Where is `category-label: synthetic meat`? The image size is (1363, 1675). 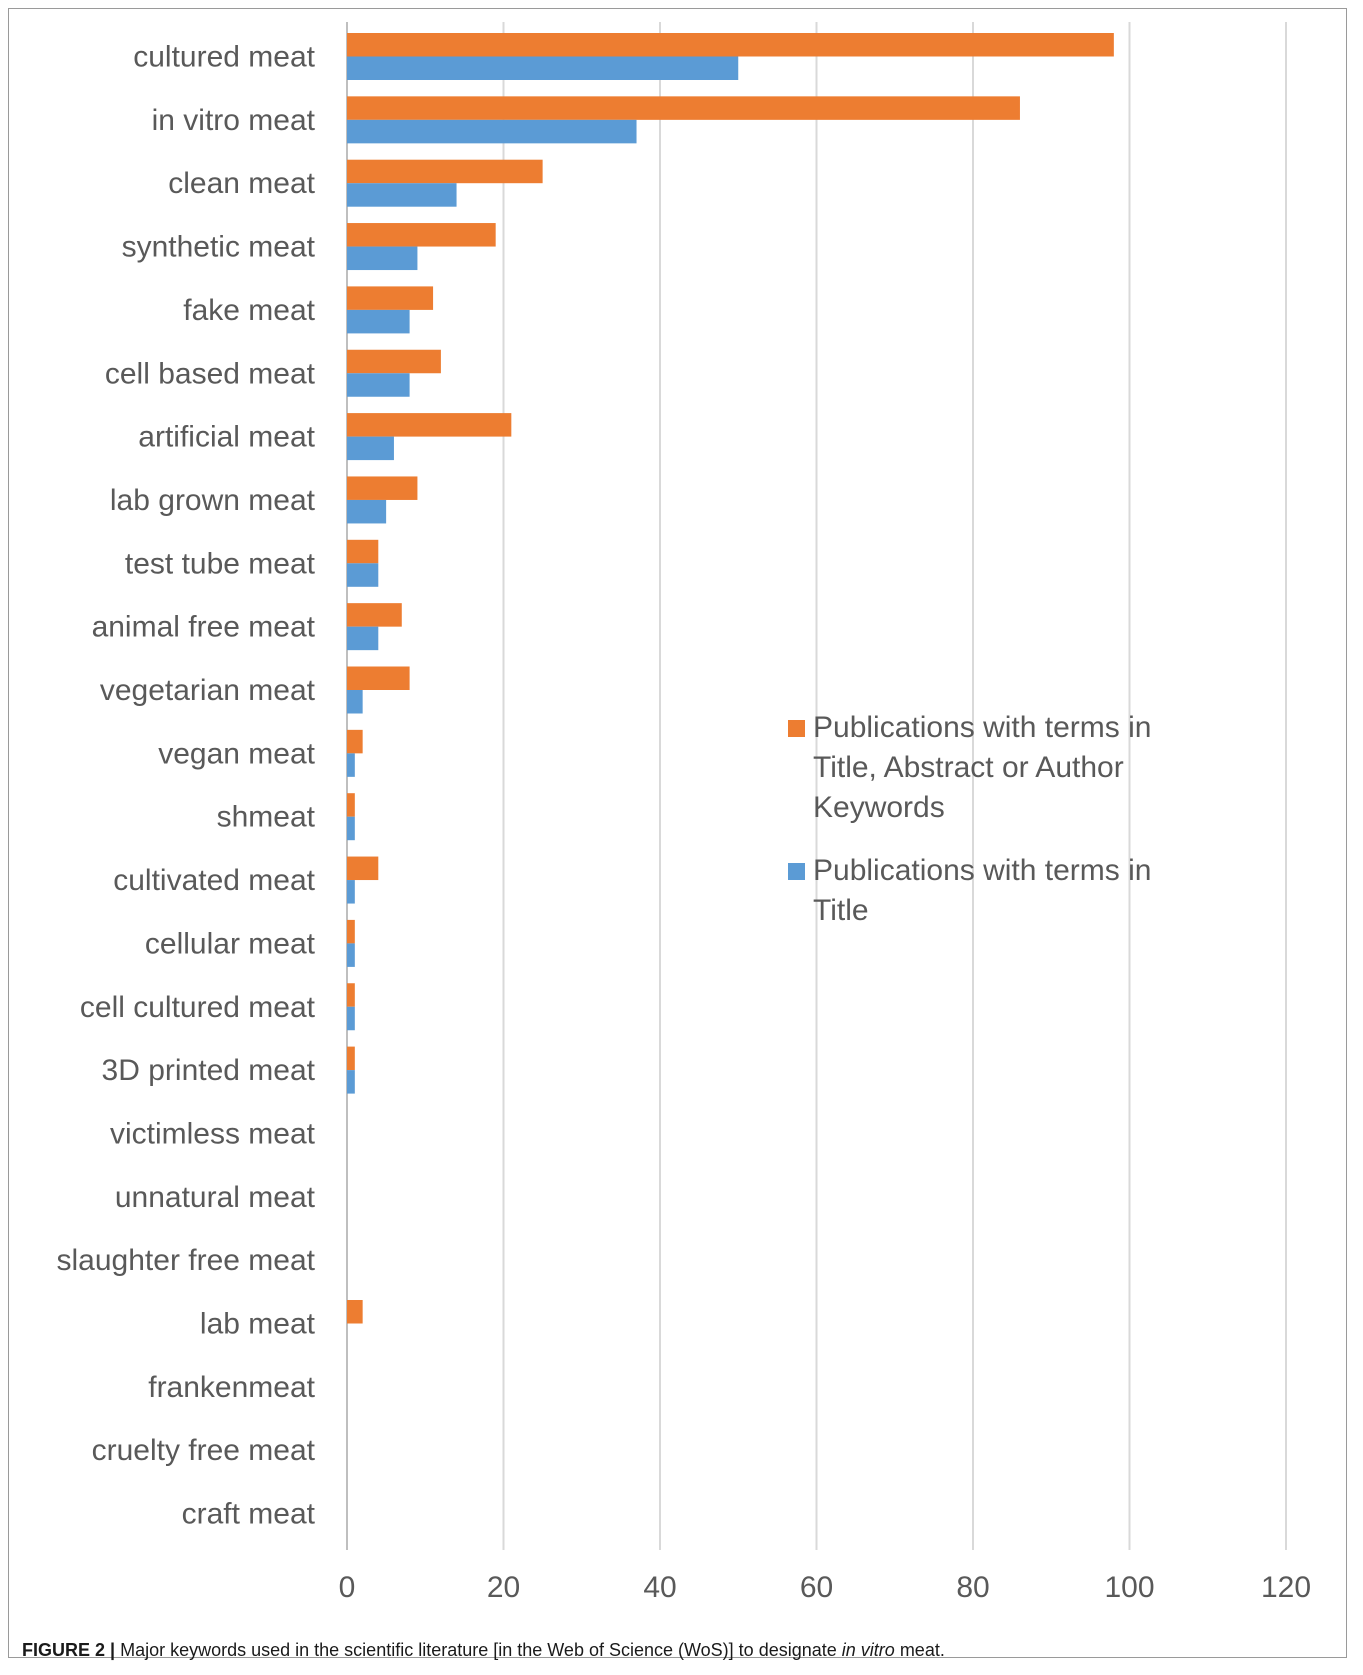
category-label: synthetic meat is located at coordinates (219, 247).